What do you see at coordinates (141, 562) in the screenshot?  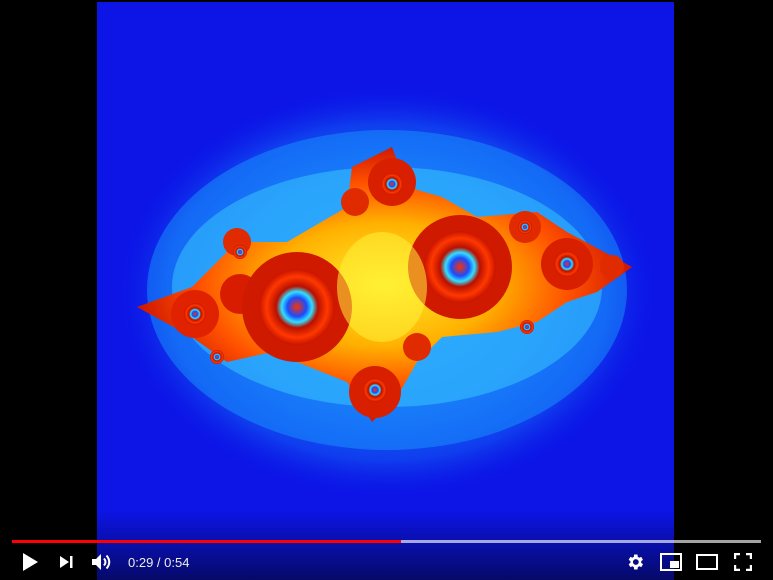 I see `current-time: 0:29` at bounding box center [141, 562].